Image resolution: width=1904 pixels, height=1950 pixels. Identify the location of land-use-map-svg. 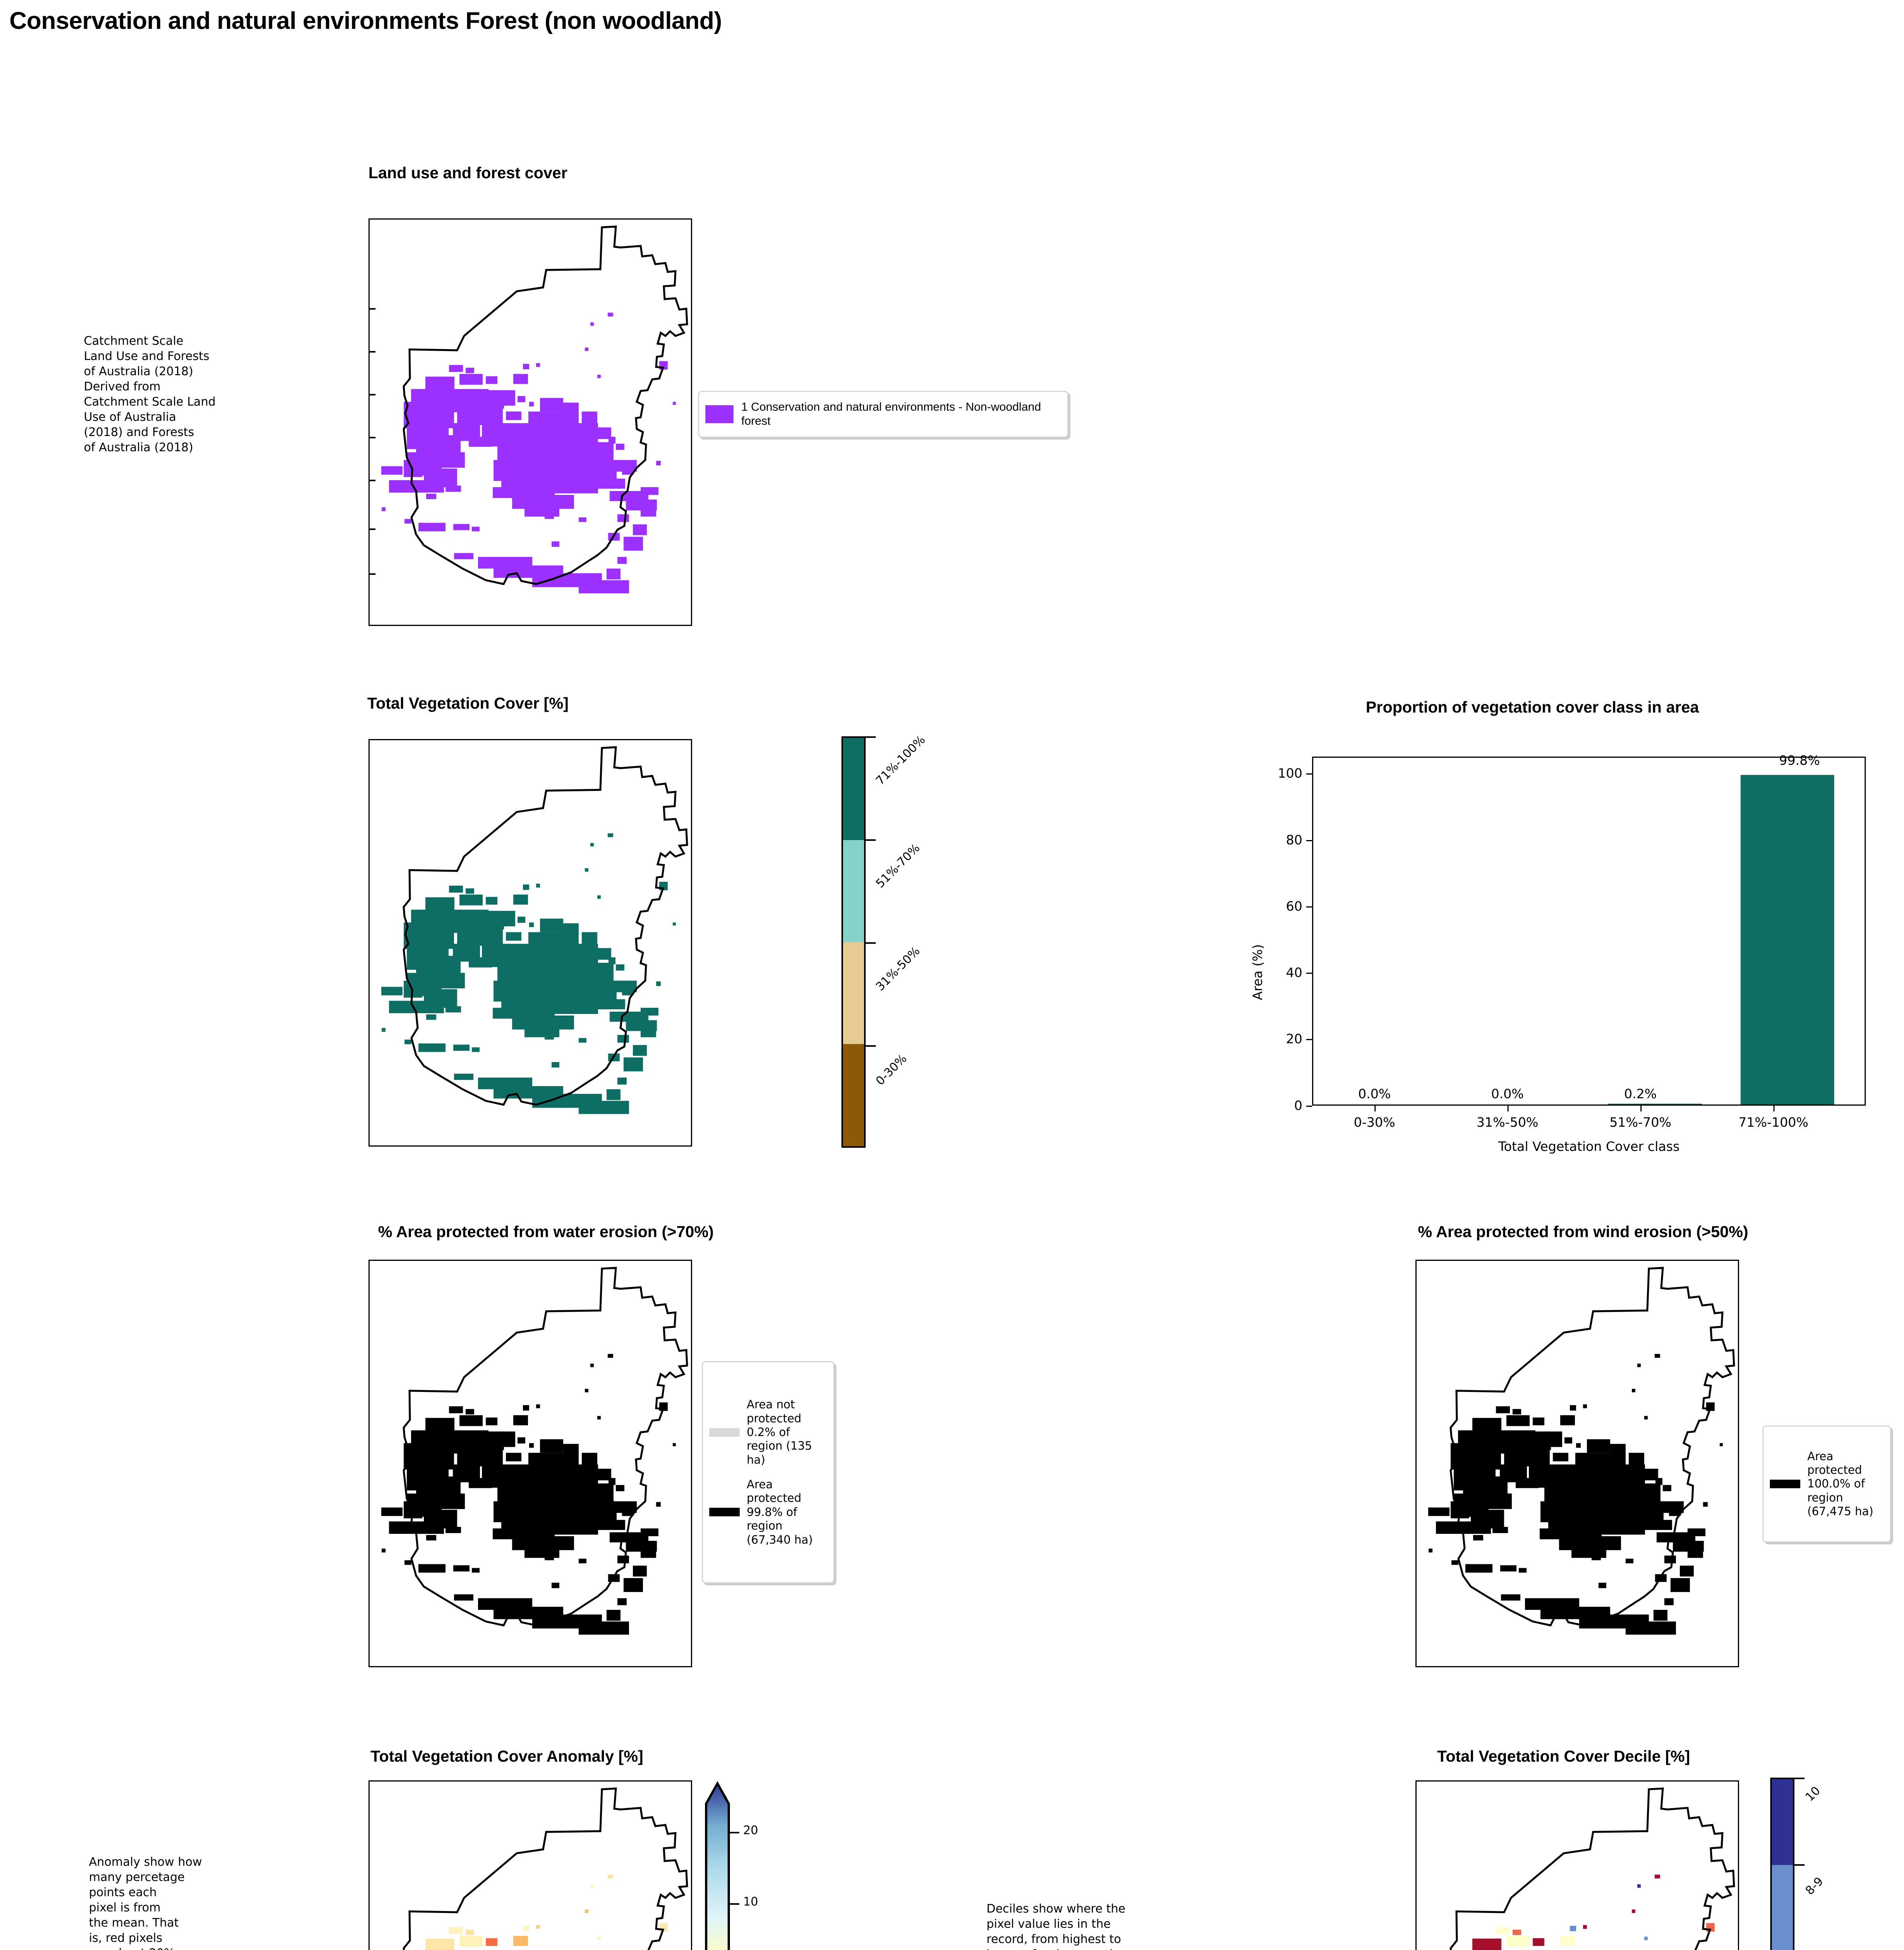
(534, 409).